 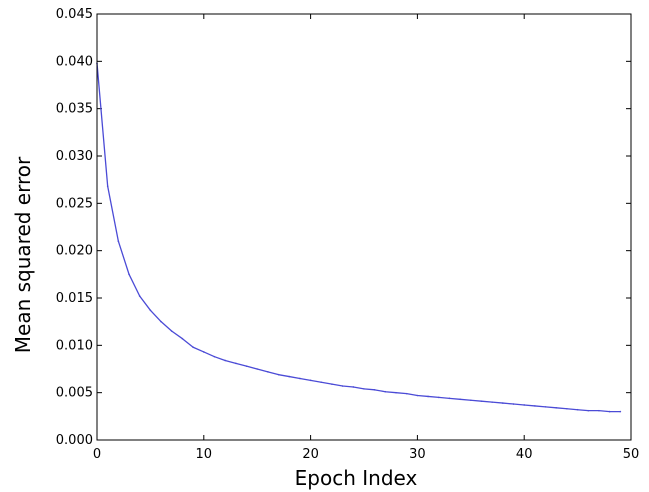 What do you see at coordinates (74, 109) in the screenshot?
I see `y-tick-label: 0.035` at bounding box center [74, 109].